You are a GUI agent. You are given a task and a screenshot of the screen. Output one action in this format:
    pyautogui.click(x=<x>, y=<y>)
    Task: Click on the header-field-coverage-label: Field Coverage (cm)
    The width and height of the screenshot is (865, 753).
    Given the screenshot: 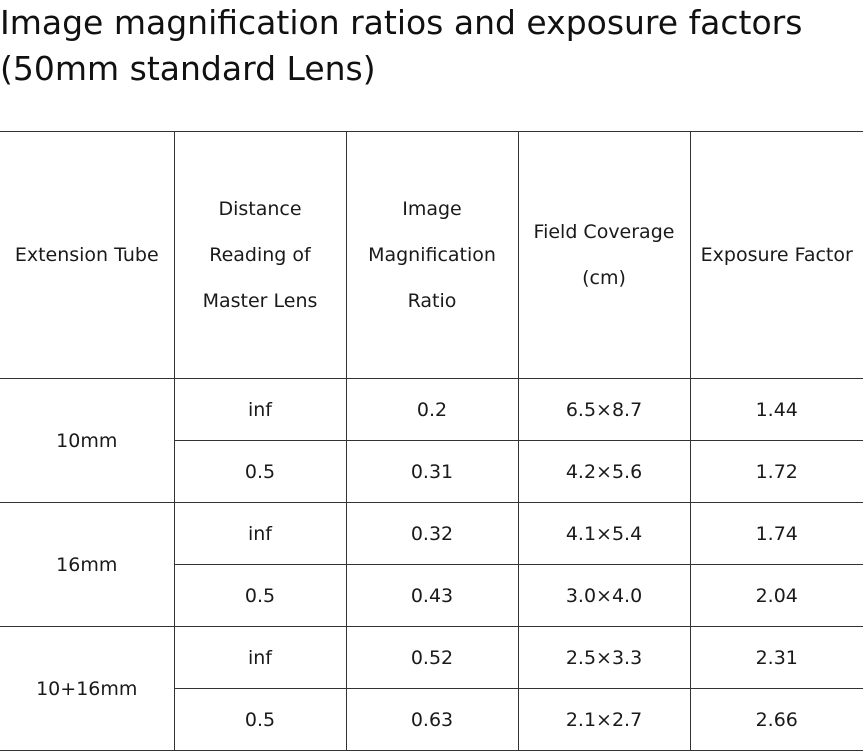 What is the action you would take?
    pyautogui.click(x=604, y=255)
    